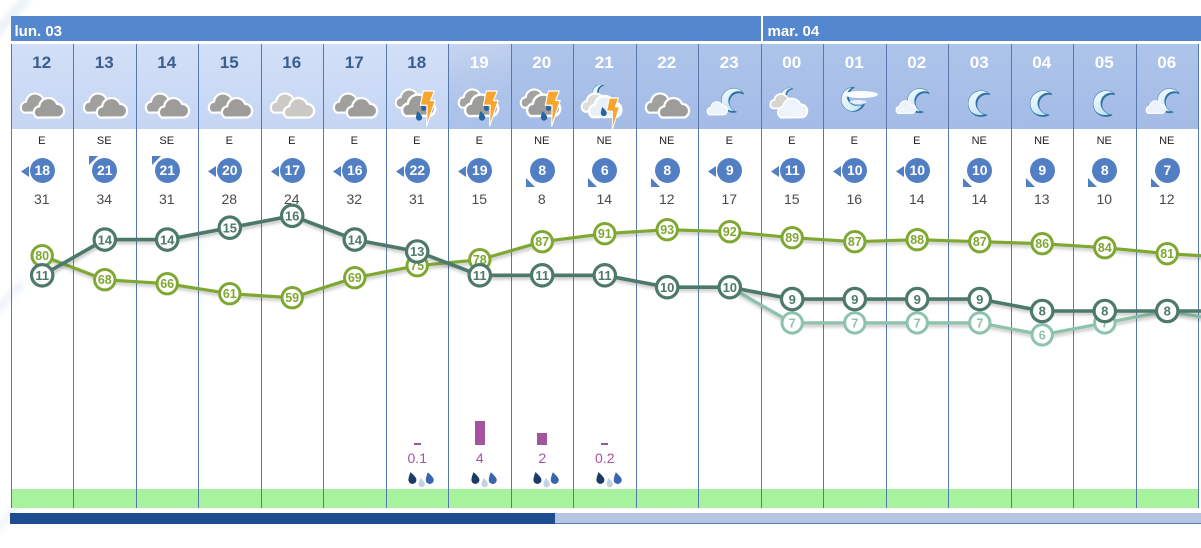 This screenshot has width=1201, height=548. What do you see at coordinates (917, 240) in the screenshot?
I see `svg-text: 88` at bounding box center [917, 240].